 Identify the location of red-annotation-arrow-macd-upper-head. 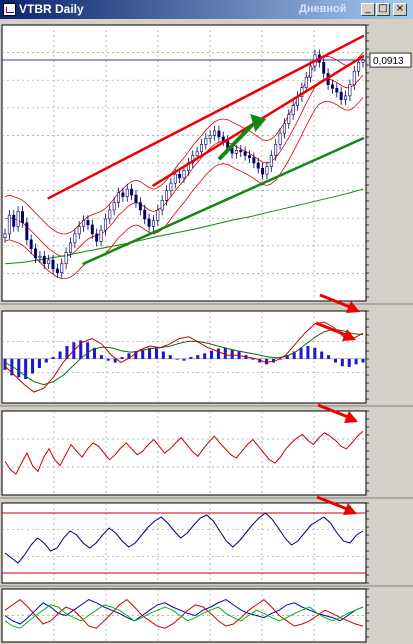
(353, 307).